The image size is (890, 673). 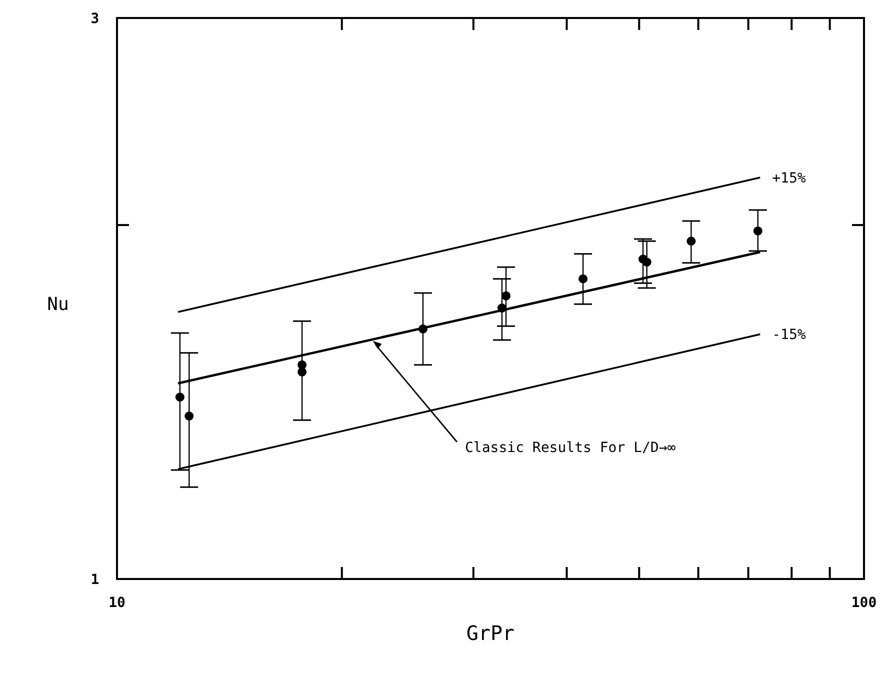 What do you see at coordinates (789, 178) in the screenshot?
I see `series-label: +15%` at bounding box center [789, 178].